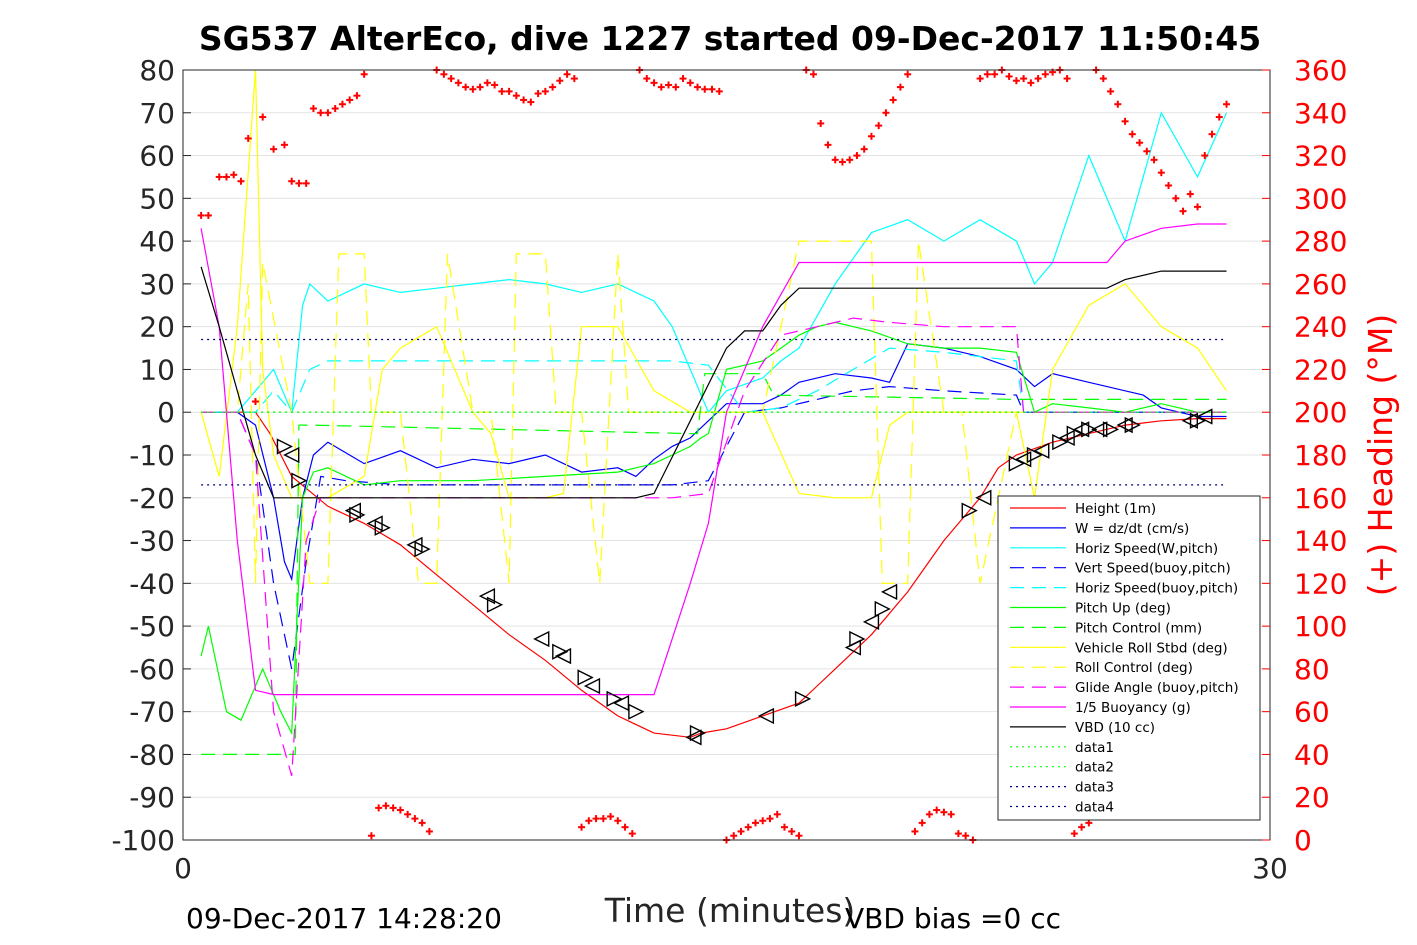  I want to click on left-tick-label: -40, so click(152, 583).